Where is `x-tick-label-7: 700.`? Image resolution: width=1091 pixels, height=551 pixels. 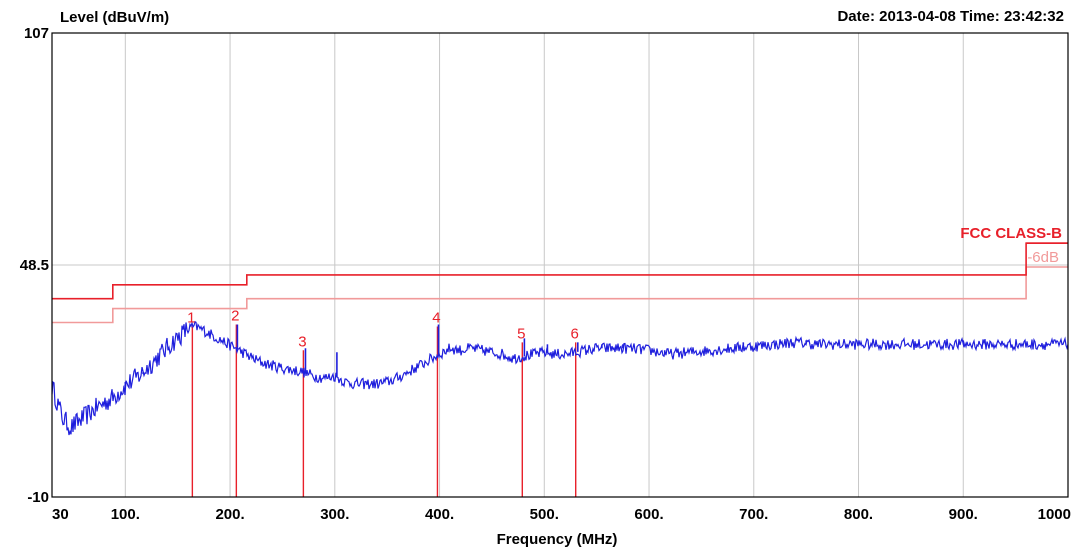
x-tick-label-7: 700. is located at coordinates (753, 514).